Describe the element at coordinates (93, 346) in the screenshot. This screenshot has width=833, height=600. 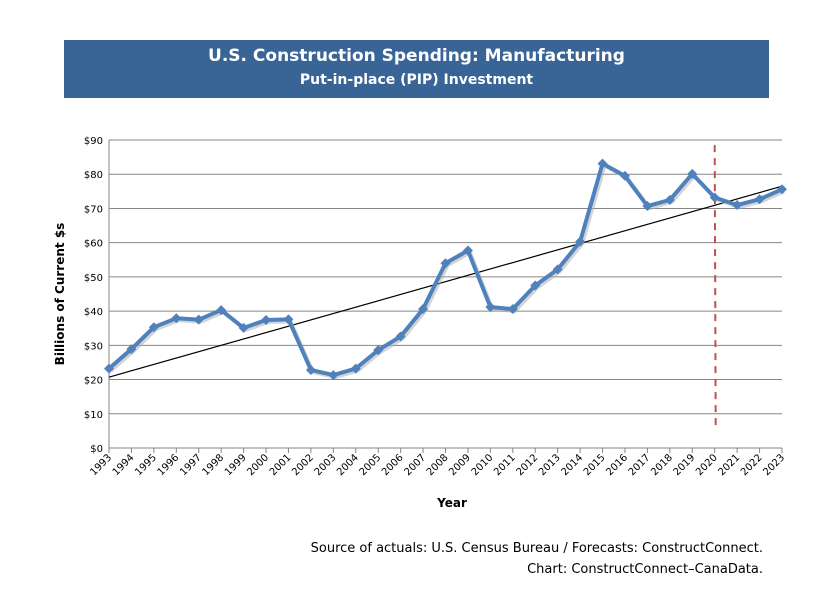
I see `y-tick-label: $30` at that location.